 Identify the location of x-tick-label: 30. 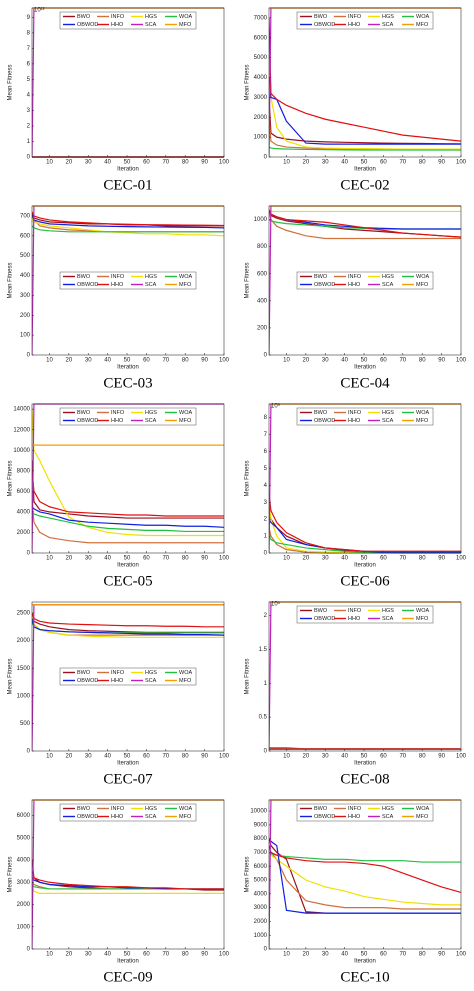
(325, 163).